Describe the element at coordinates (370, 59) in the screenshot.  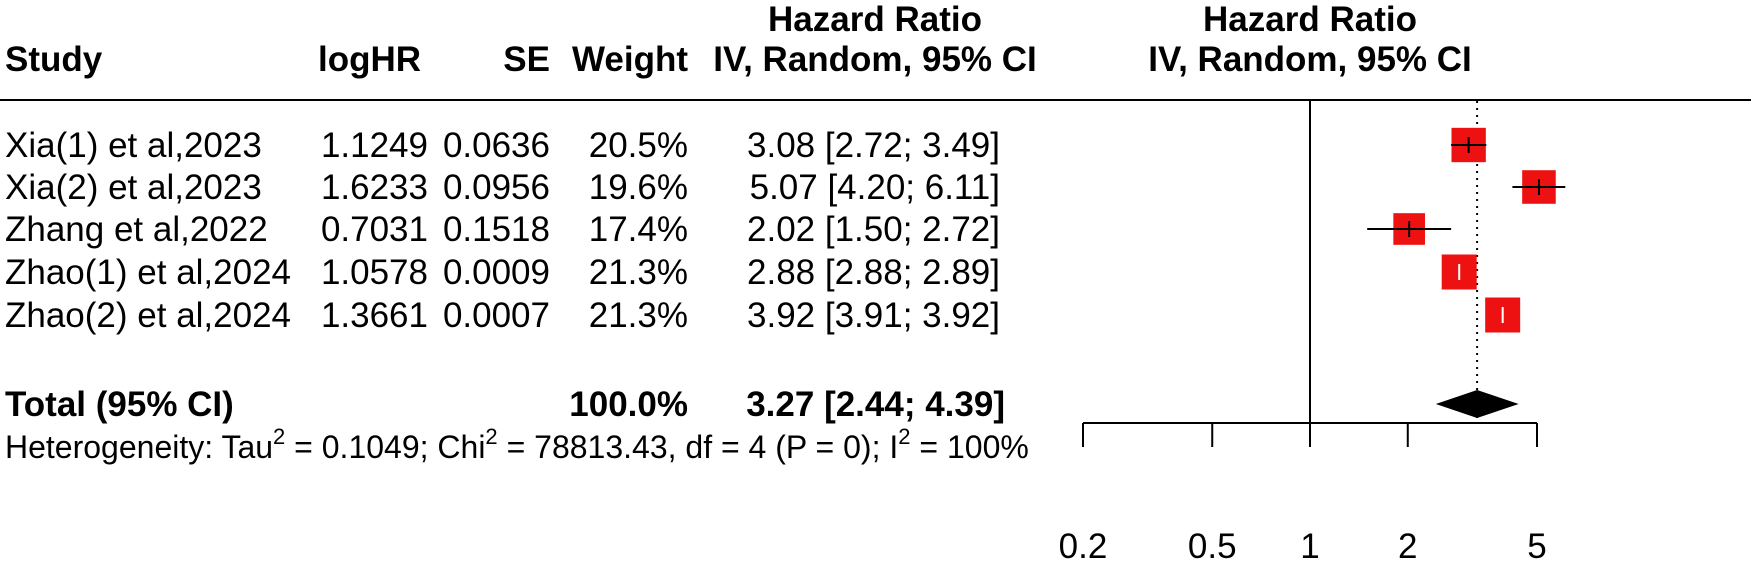
I see `header-loghr: logHR` at that location.